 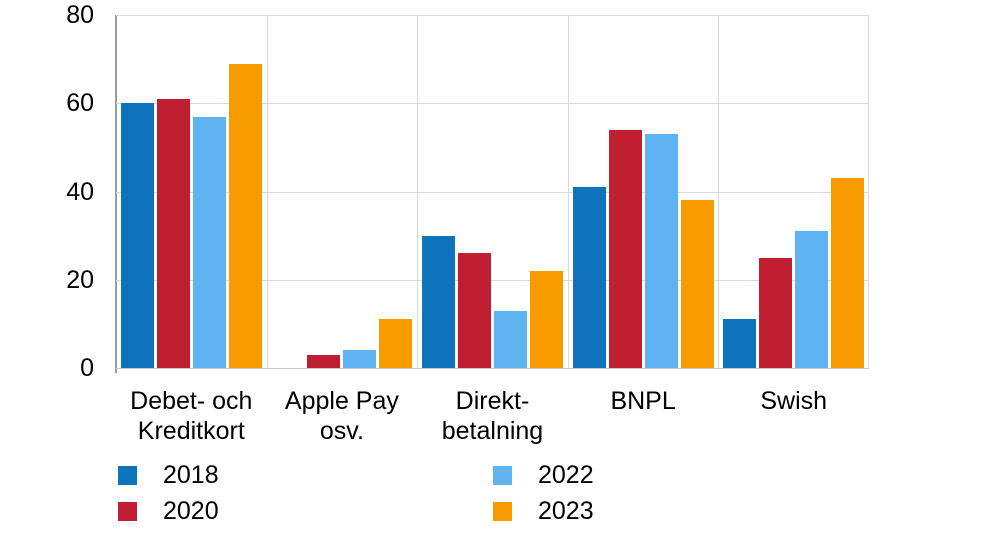 I want to click on category-label-line: Debet- och, so click(x=191, y=401).